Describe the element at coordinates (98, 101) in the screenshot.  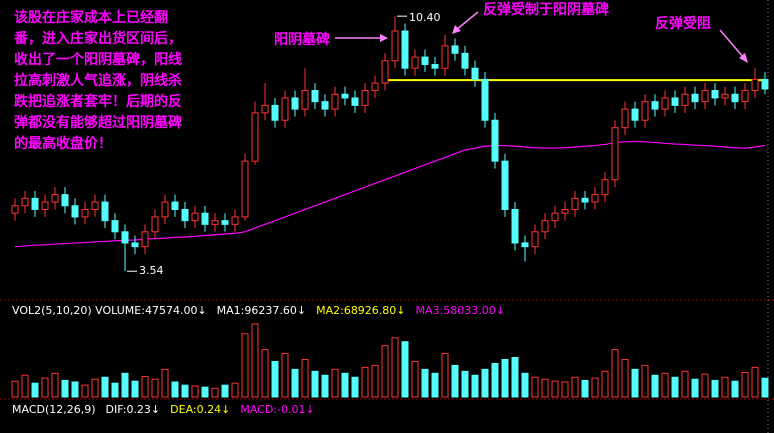
I see `annotation: 跌把追涨者套牢！后期的反` at that location.